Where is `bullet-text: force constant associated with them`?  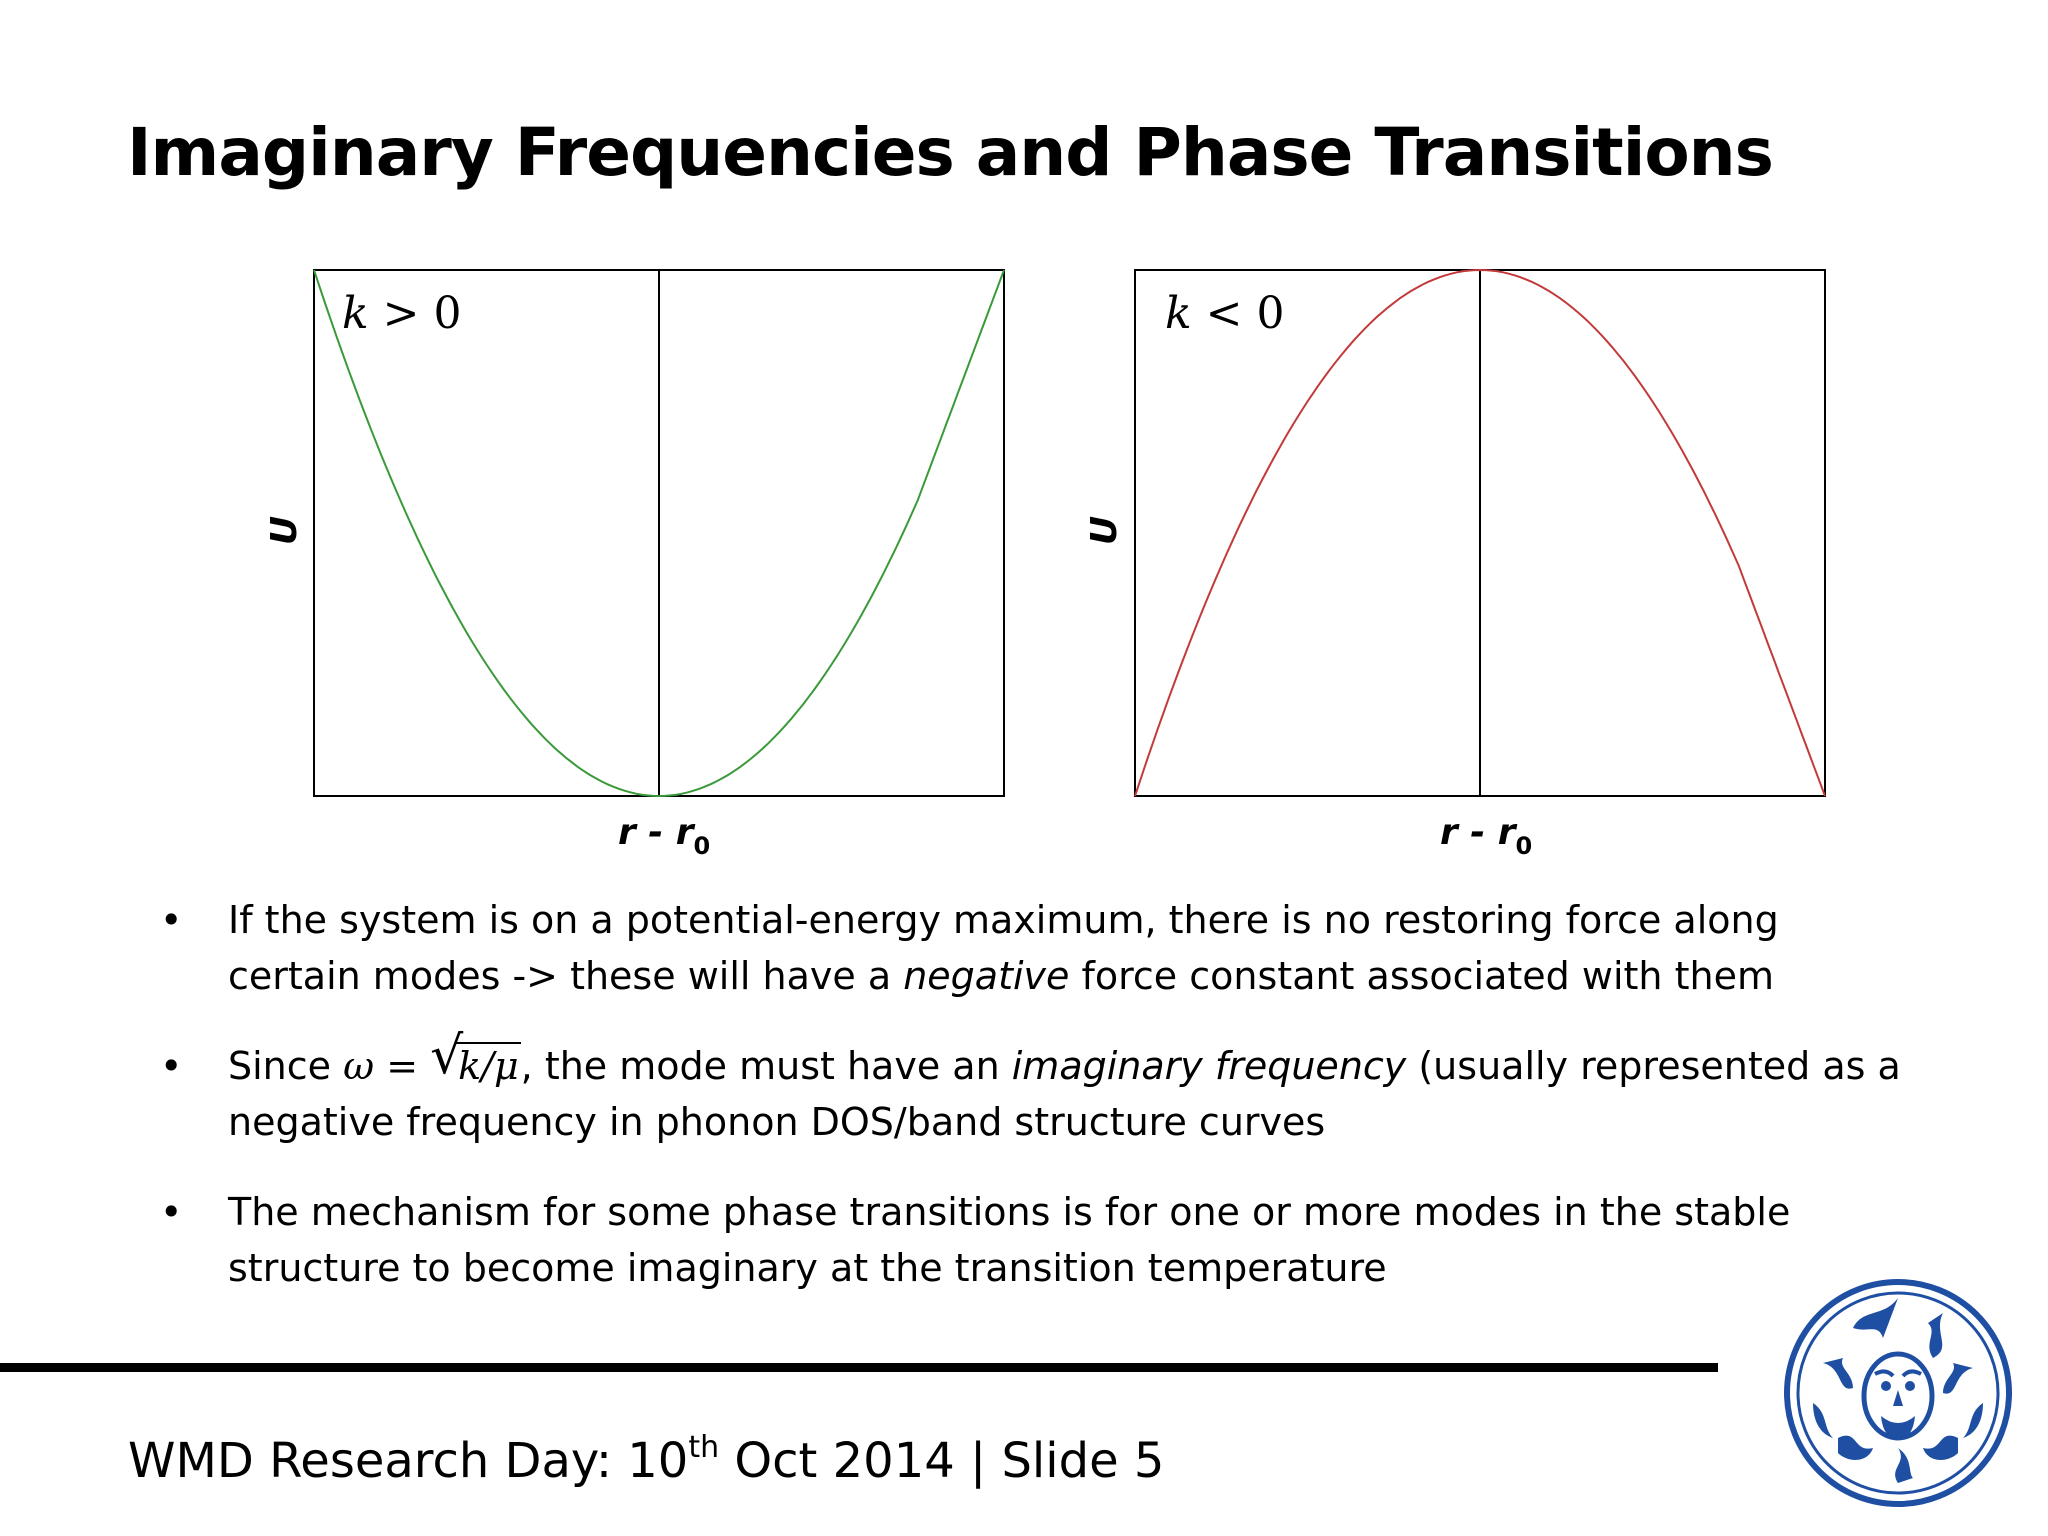 bullet-text: force constant associated with them is located at coordinates (1421, 976).